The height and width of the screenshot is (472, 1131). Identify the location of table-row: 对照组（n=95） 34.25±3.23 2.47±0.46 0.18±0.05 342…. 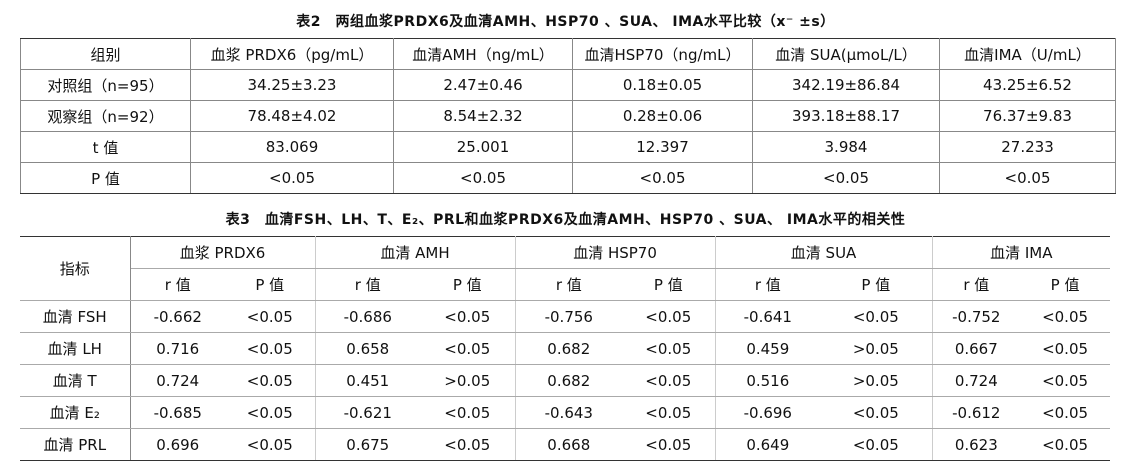
(568, 85).